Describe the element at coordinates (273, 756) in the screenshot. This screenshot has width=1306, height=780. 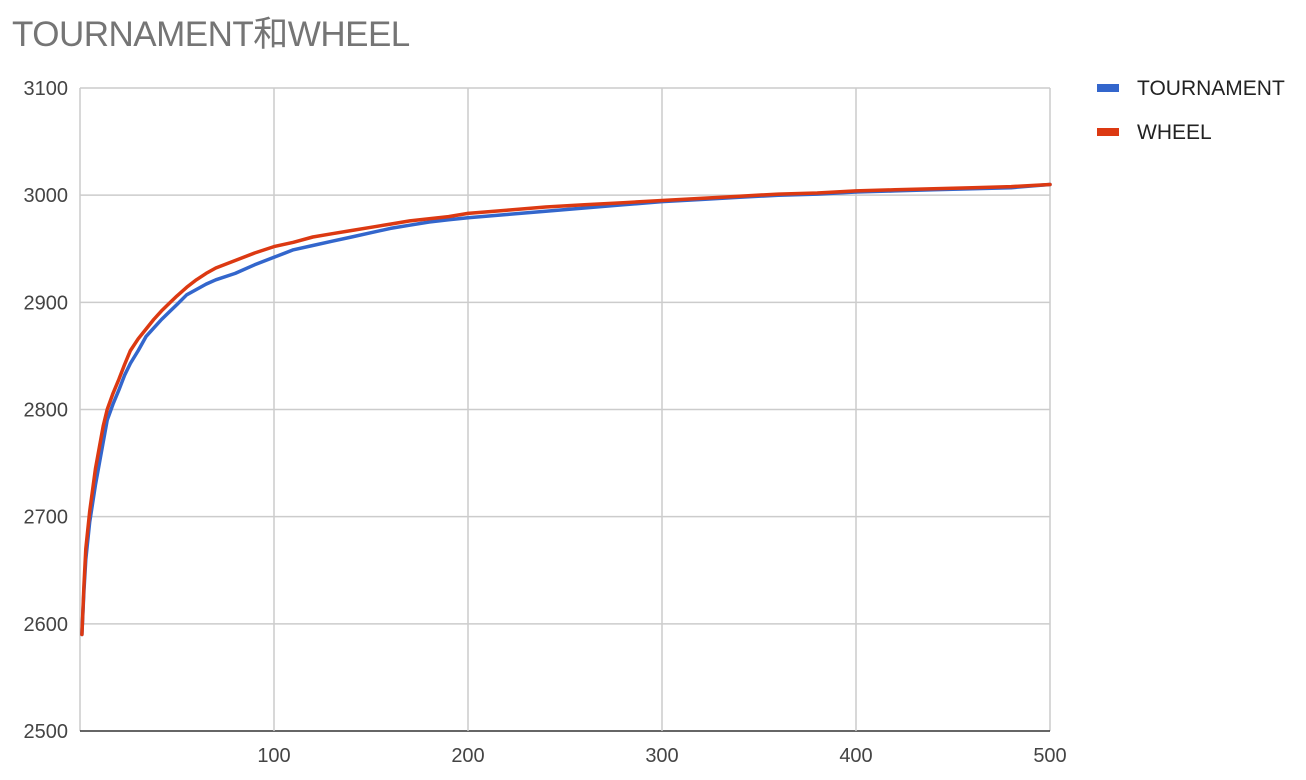
I see `x-tick-label: 100` at that location.